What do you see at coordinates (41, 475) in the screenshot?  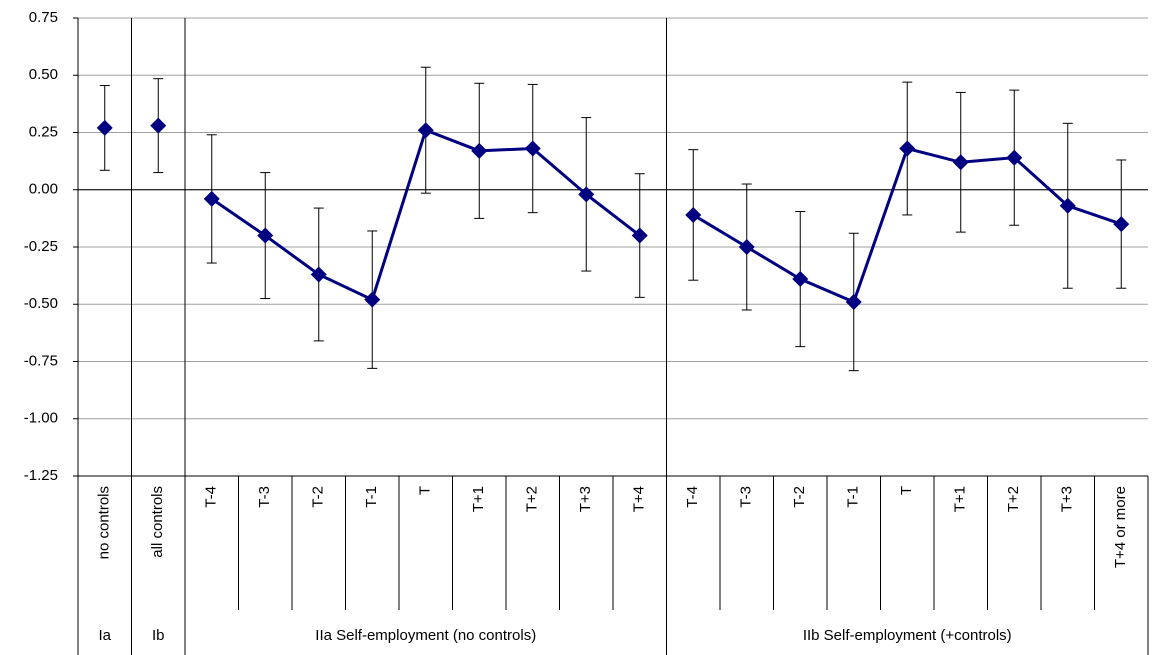 I see `y-tick-label: -1.25` at bounding box center [41, 475].